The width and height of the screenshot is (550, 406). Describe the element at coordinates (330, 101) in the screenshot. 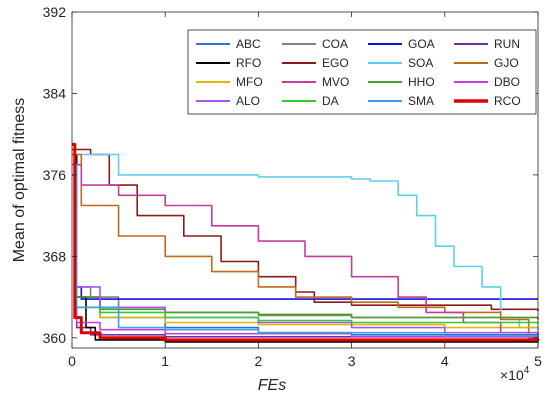

I see `legend-label-da: DA` at that location.